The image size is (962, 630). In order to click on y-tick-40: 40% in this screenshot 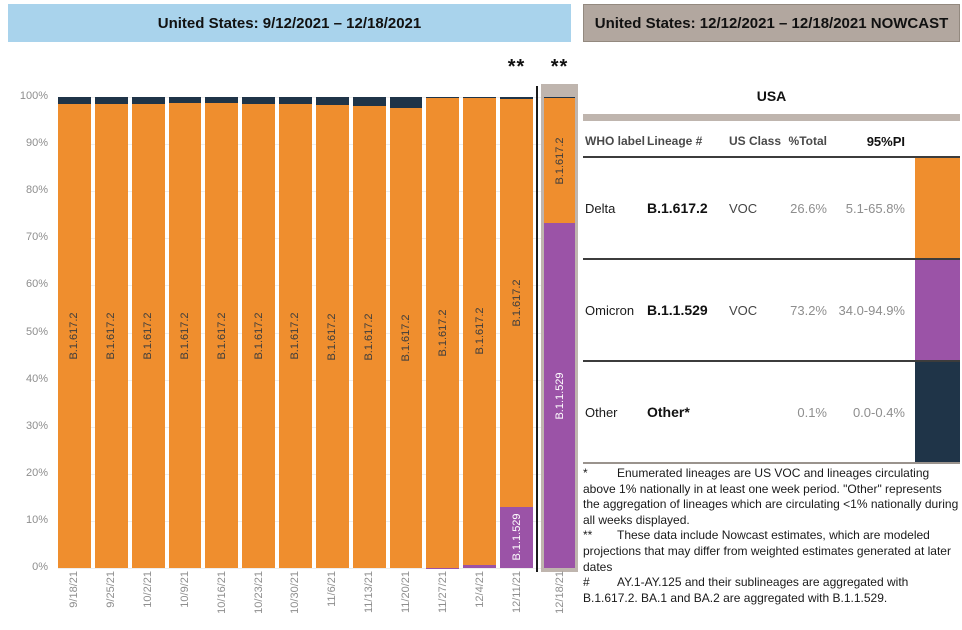, I will do `click(36, 378)`.